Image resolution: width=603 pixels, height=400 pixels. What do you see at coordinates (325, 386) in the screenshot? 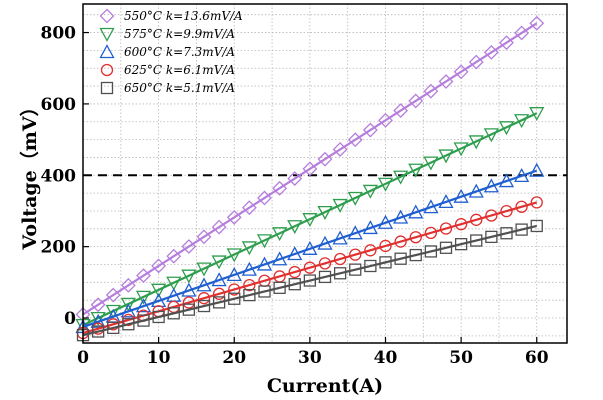
I see `x-axis-title: Current(A)` at bounding box center [325, 386].